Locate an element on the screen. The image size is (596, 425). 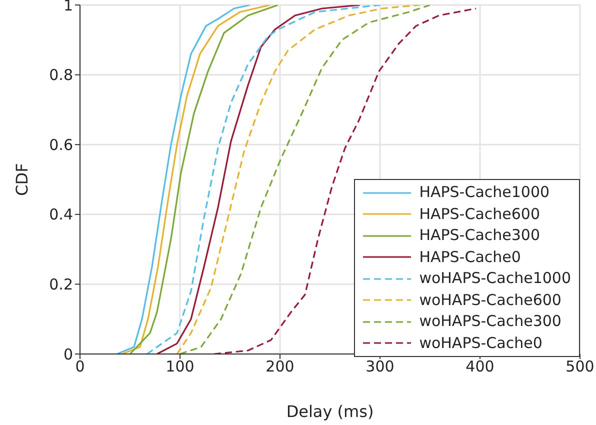
legend-label: woHAPS-Cache300 is located at coordinates (490, 321).